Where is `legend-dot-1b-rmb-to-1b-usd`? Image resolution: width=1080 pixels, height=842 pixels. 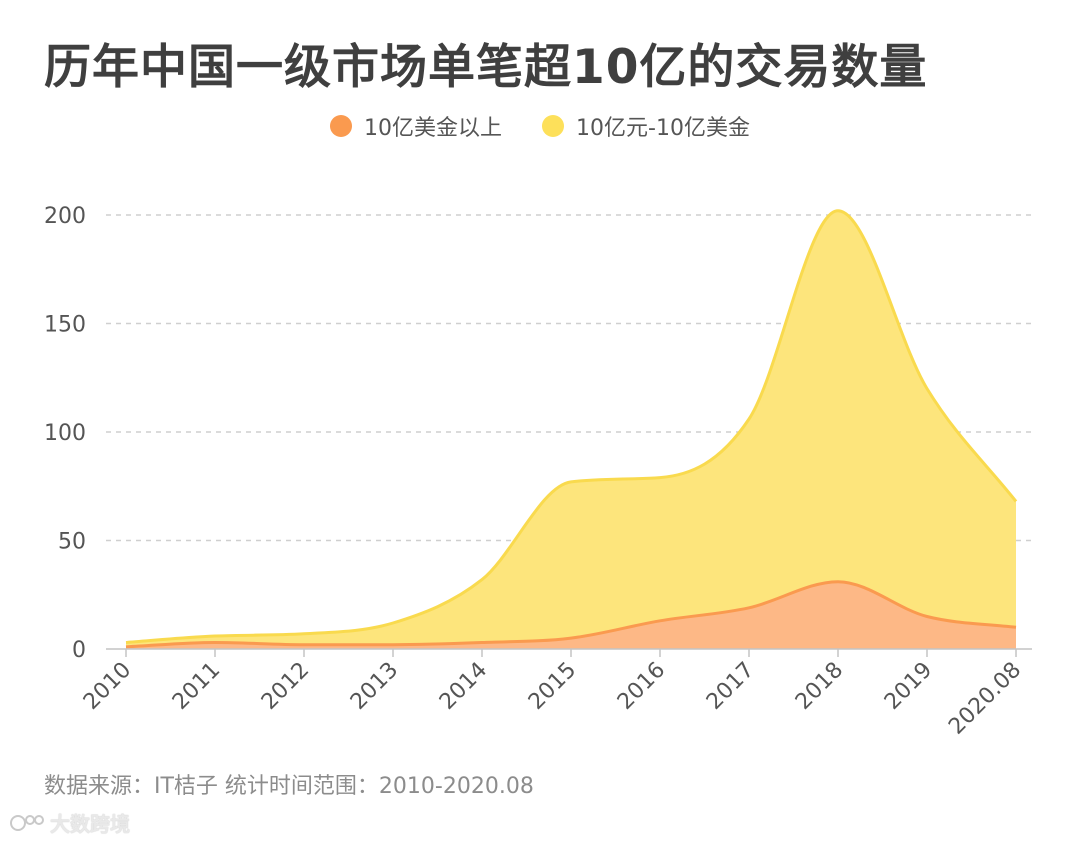 legend-dot-1b-rmb-to-1b-usd is located at coordinates (553, 126).